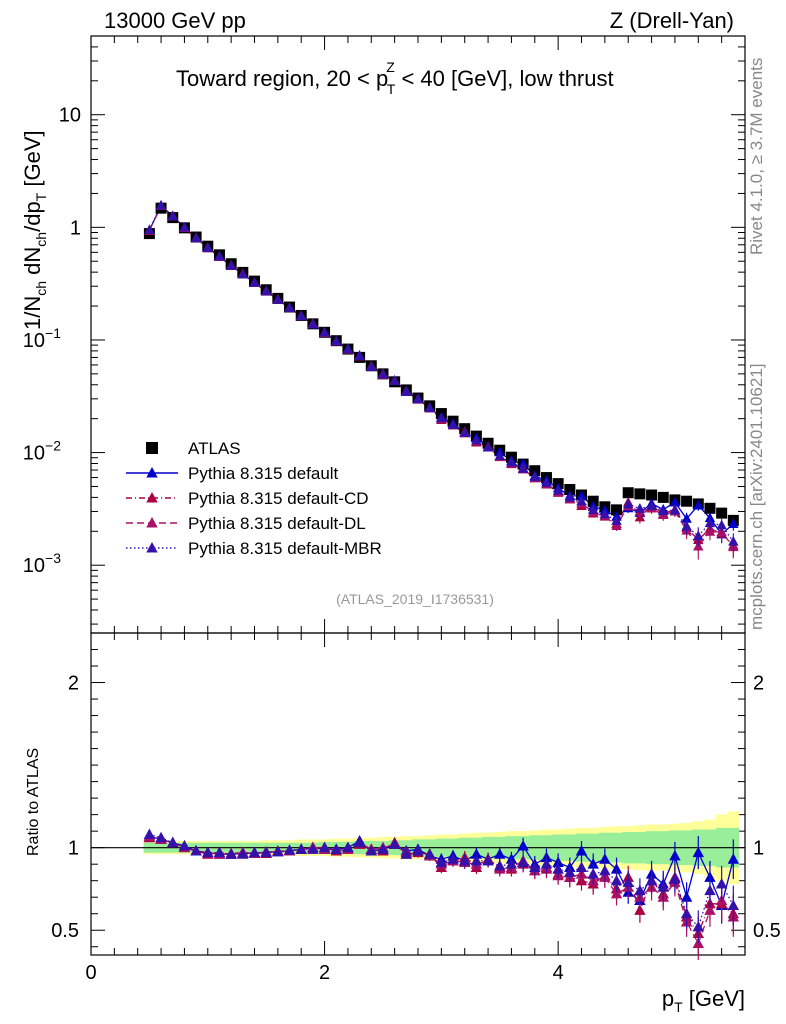 The width and height of the screenshot is (786, 1024). What do you see at coordinates (90, 973) in the screenshot?
I see `x-tick-label: 0` at bounding box center [90, 973].